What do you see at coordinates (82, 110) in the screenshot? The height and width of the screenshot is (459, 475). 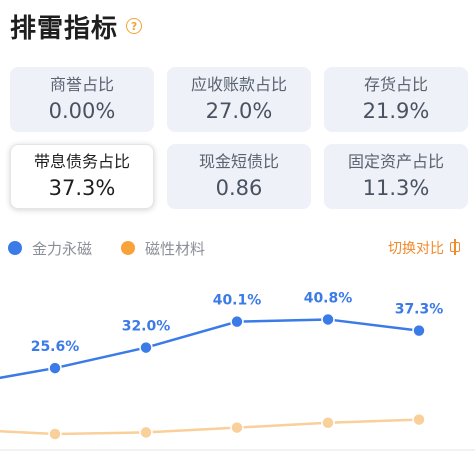 I see `metric-value: 0.00%` at bounding box center [82, 110].